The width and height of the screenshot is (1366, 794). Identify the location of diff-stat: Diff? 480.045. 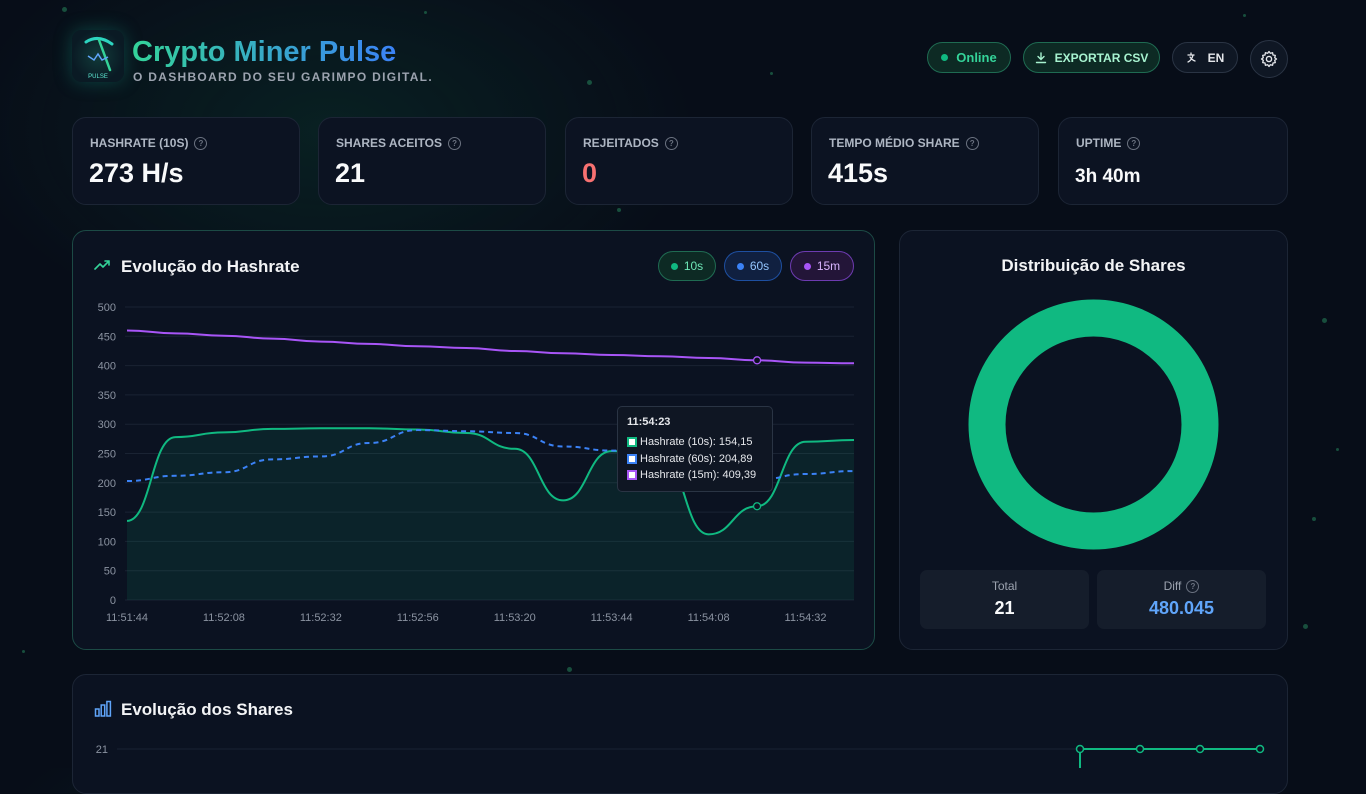
(1181, 599).